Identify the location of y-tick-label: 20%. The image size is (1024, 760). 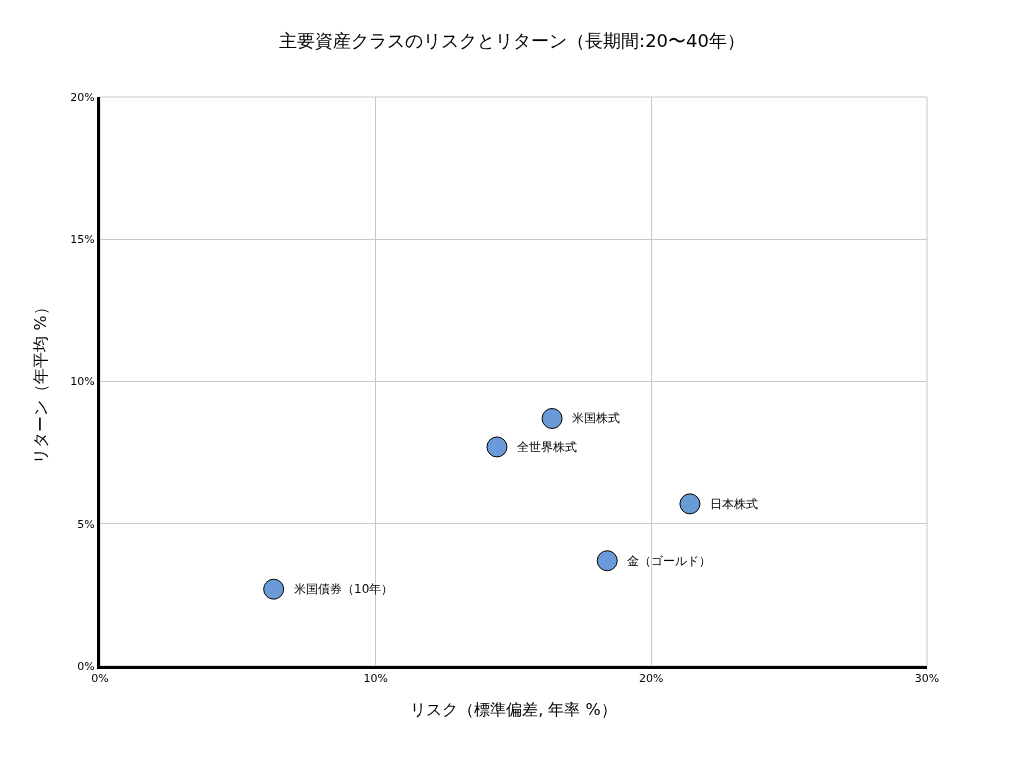
(82, 97).